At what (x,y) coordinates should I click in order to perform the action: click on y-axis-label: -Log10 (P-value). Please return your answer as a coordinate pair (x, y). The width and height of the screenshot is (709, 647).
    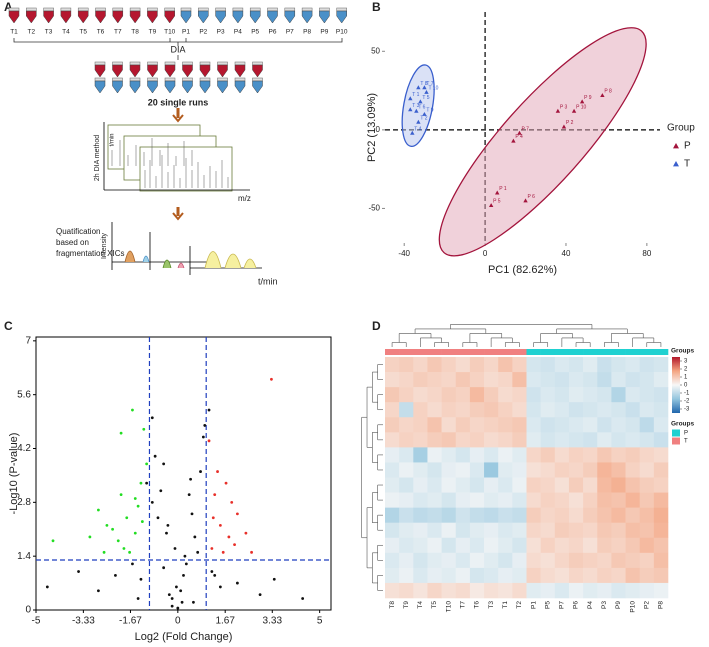
    Looking at the image, I should click on (14, 474).